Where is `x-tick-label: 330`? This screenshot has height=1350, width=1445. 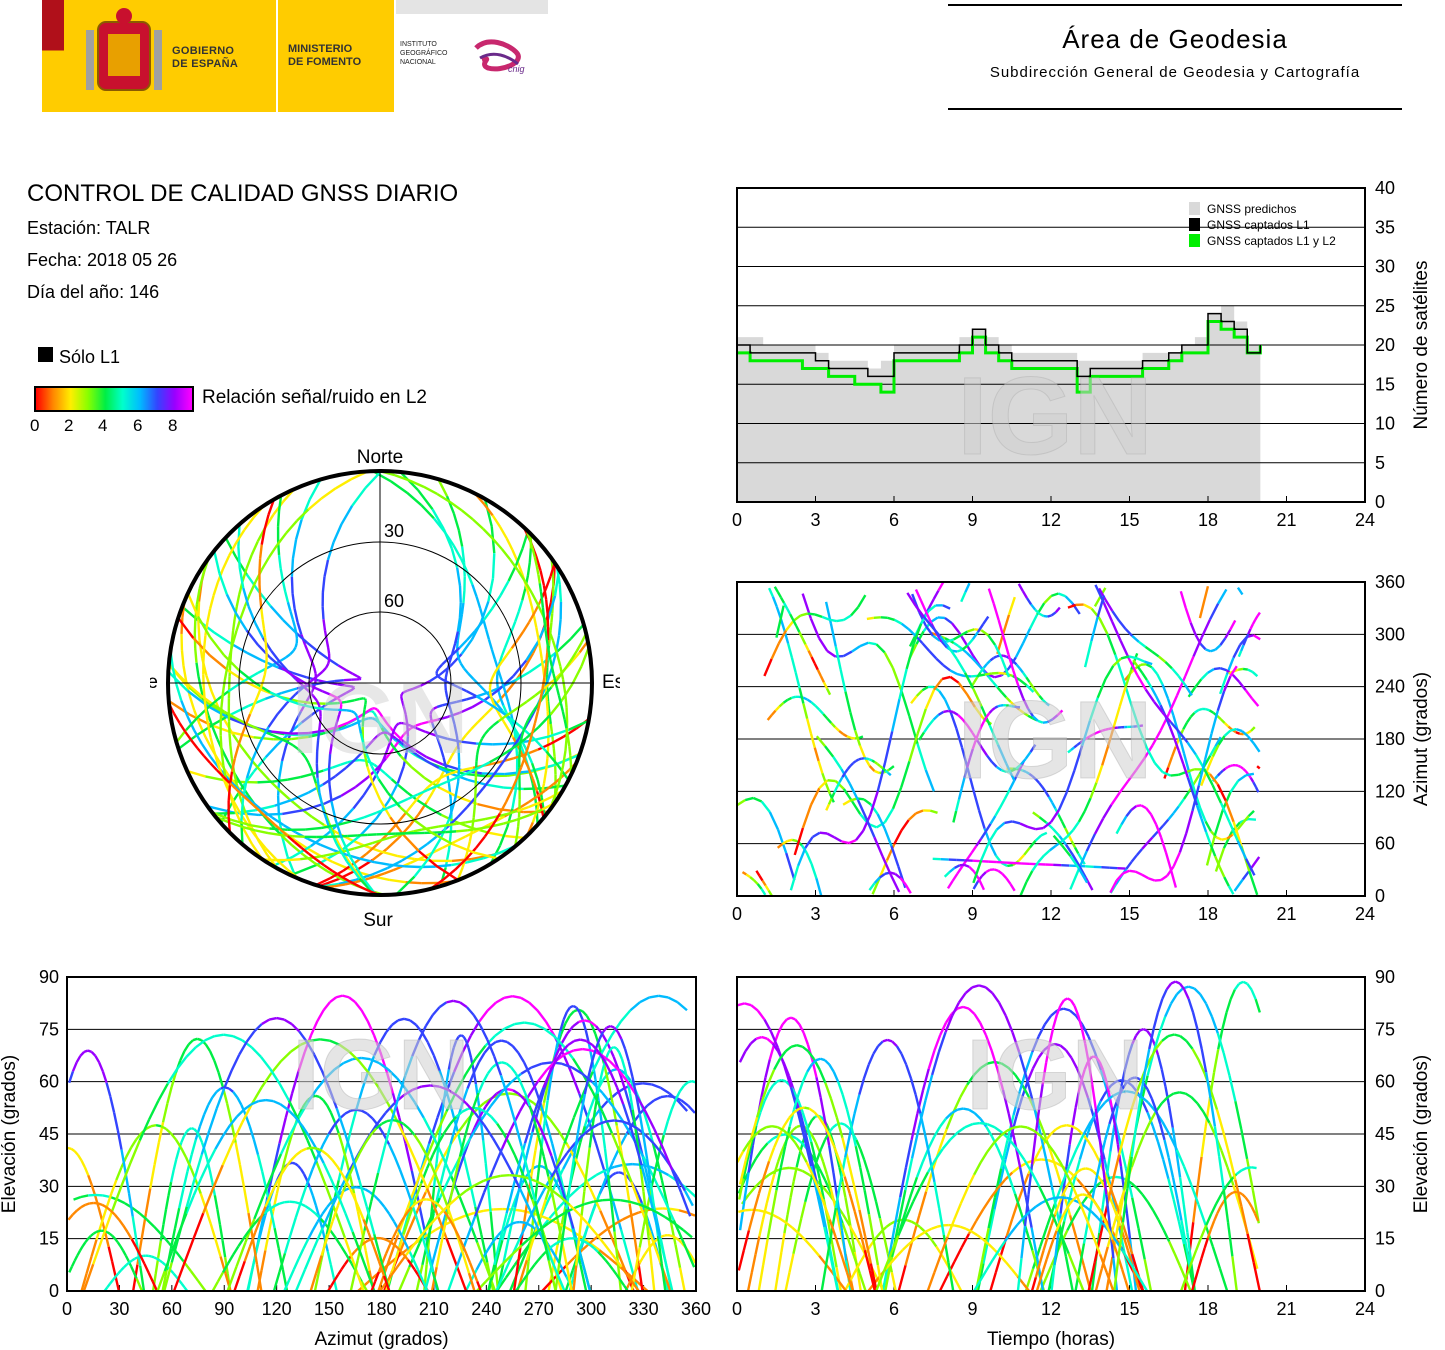 x-tick-label: 330 is located at coordinates (644, 1309).